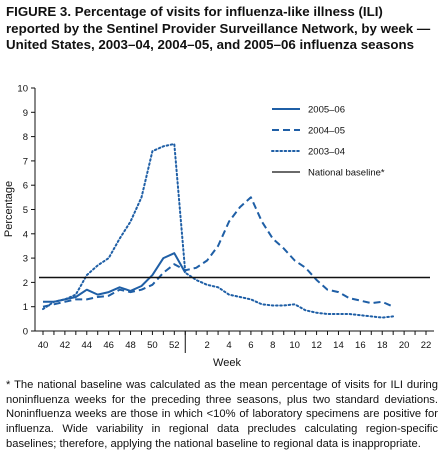 Image resolution: width=445 pixels, height=474 pixels. I want to click on x-tick-label: 22, so click(426, 345).